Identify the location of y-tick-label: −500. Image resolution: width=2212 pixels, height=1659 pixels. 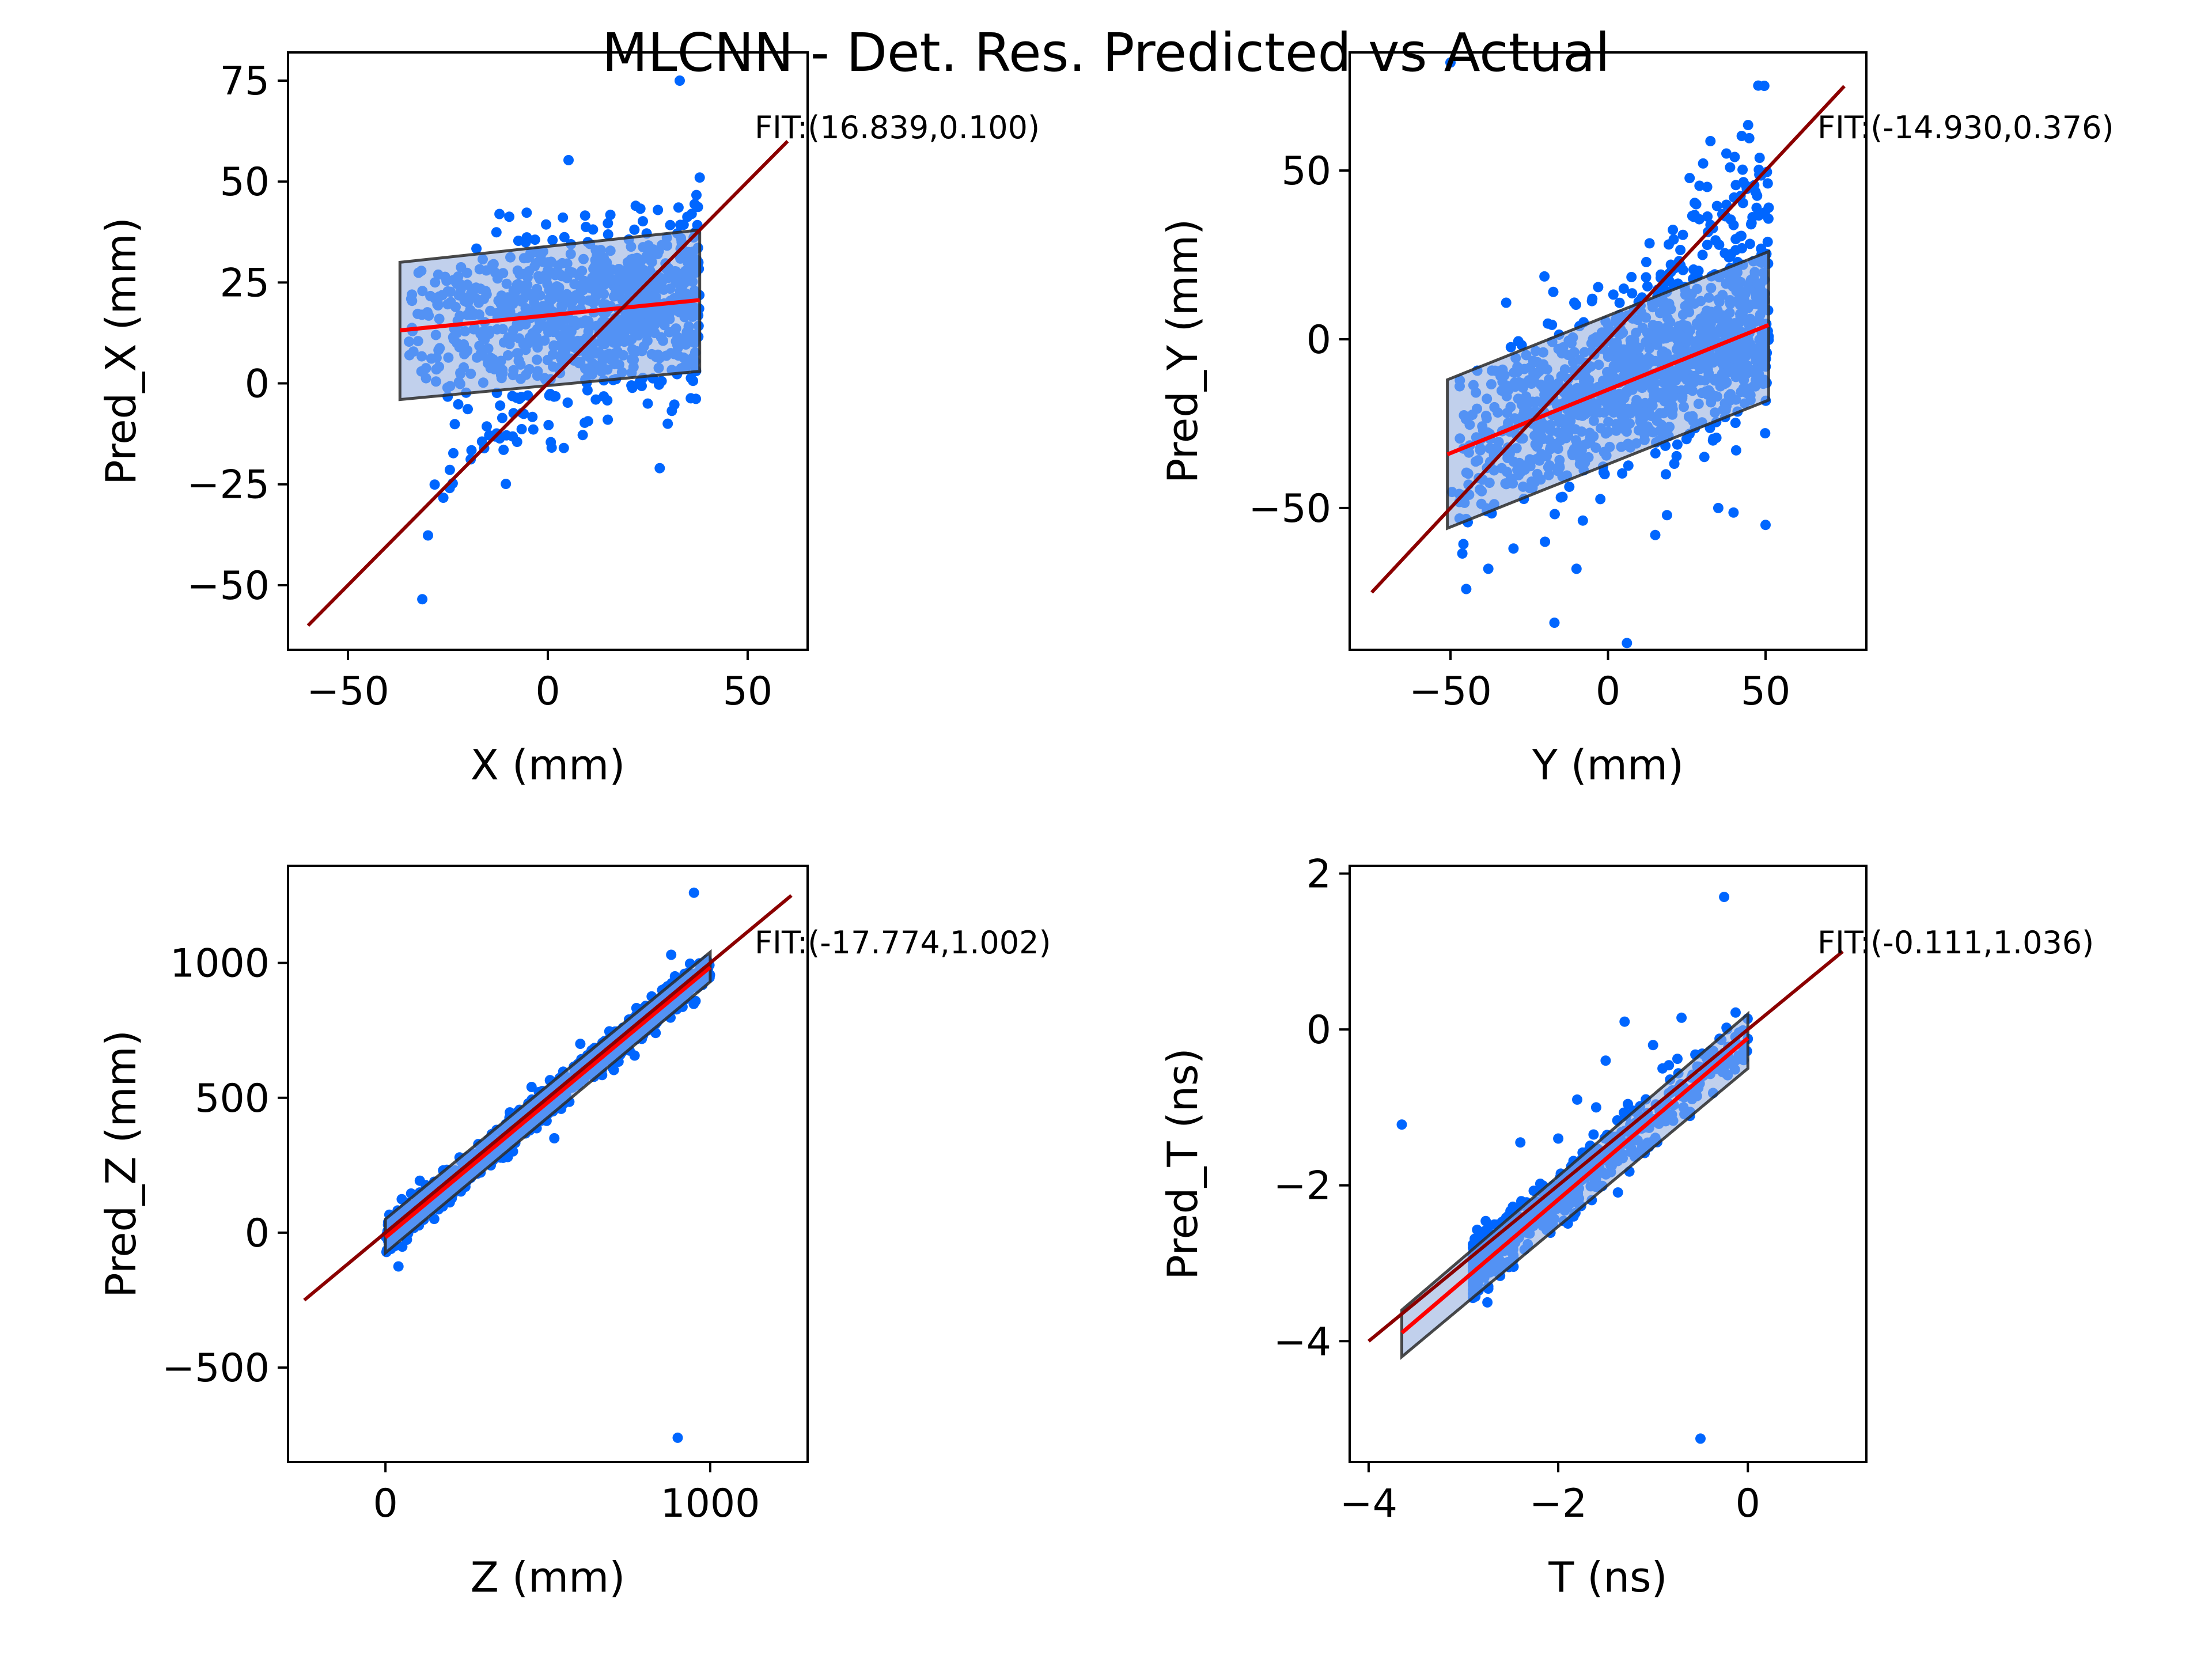
(216, 1368).